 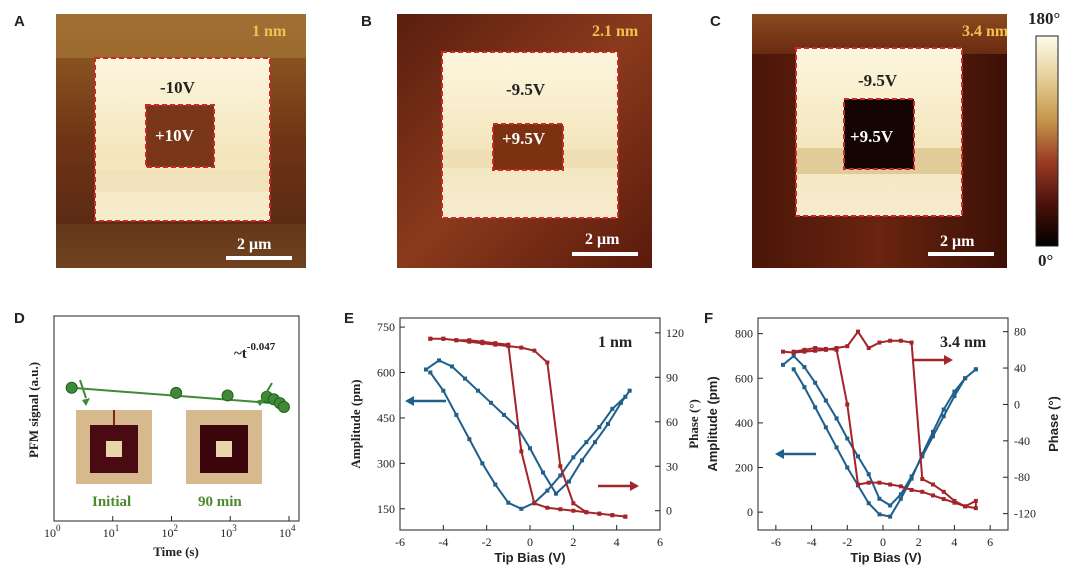 I want to click on colorbar-max: 180°, so click(x=1044, y=18).